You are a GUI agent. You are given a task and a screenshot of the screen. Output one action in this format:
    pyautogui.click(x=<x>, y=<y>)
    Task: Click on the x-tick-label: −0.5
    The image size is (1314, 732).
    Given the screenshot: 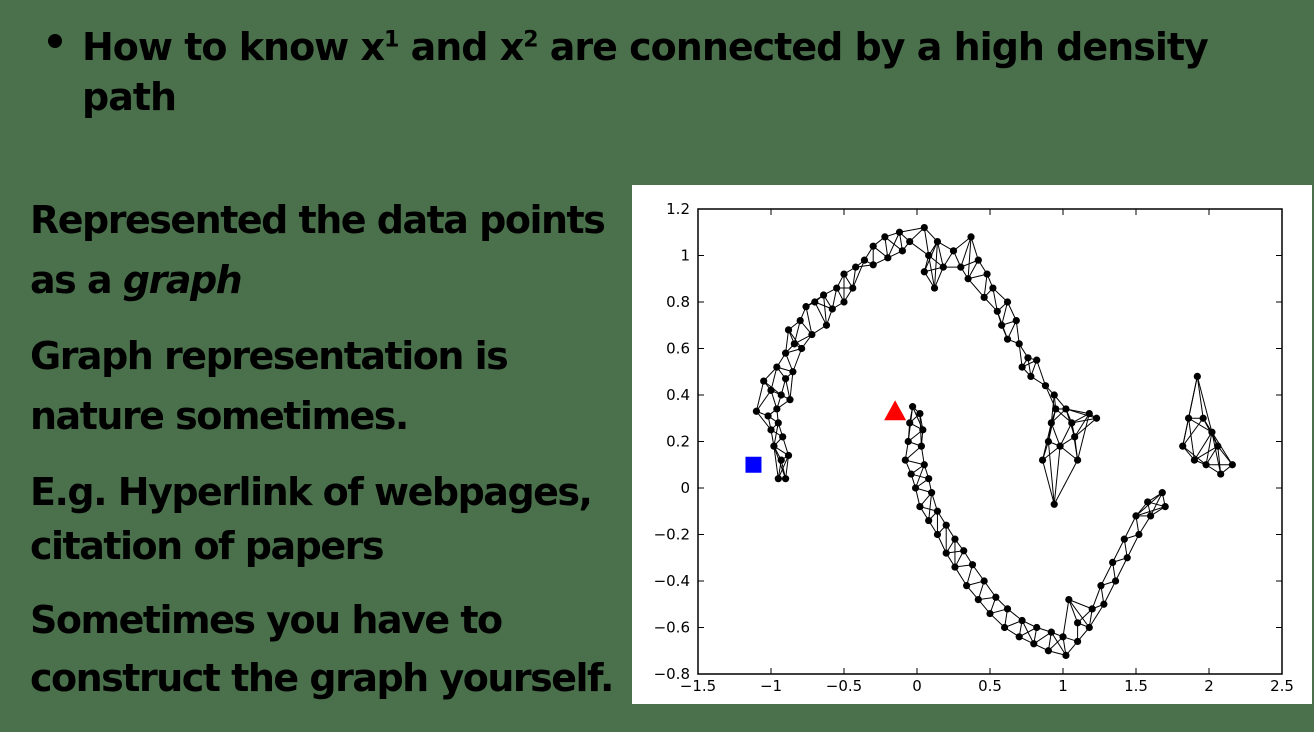 What is the action you would take?
    pyautogui.click(x=844, y=686)
    